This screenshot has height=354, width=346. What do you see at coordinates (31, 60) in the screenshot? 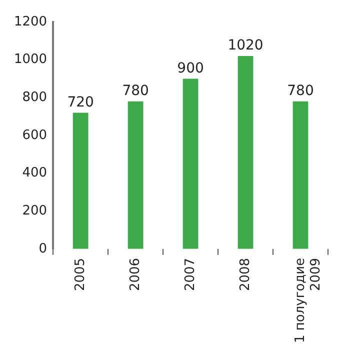
I see `y-tick-label: 1000` at bounding box center [31, 60].